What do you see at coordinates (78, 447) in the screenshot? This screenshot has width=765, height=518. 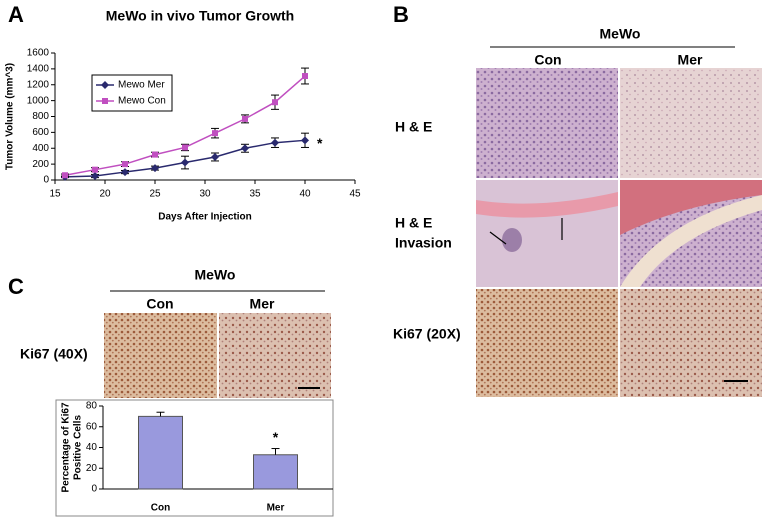 I see `y-axis-label: Positive Cells` at bounding box center [78, 447].